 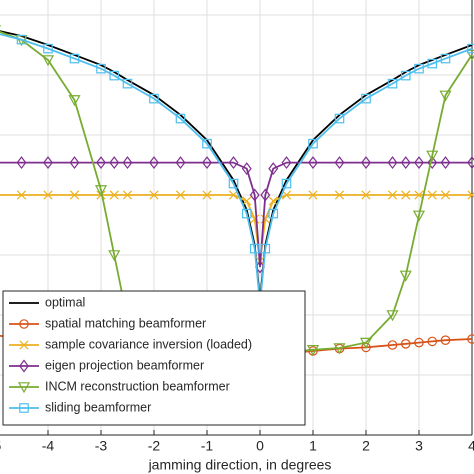 I want to click on legend-label: eigen projection beamformer, so click(x=124, y=365).